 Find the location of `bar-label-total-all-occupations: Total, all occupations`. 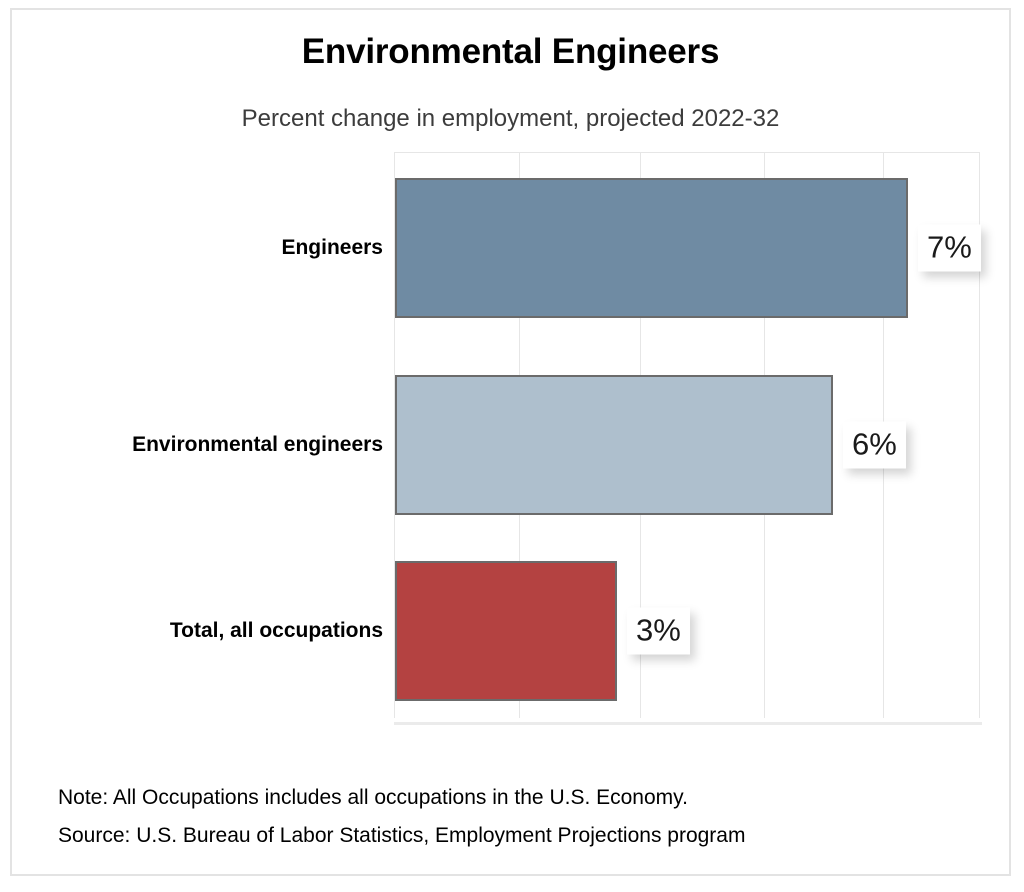

bar-label-total-all-occupations: Total, all occupations is located at coordinates (276, 630).